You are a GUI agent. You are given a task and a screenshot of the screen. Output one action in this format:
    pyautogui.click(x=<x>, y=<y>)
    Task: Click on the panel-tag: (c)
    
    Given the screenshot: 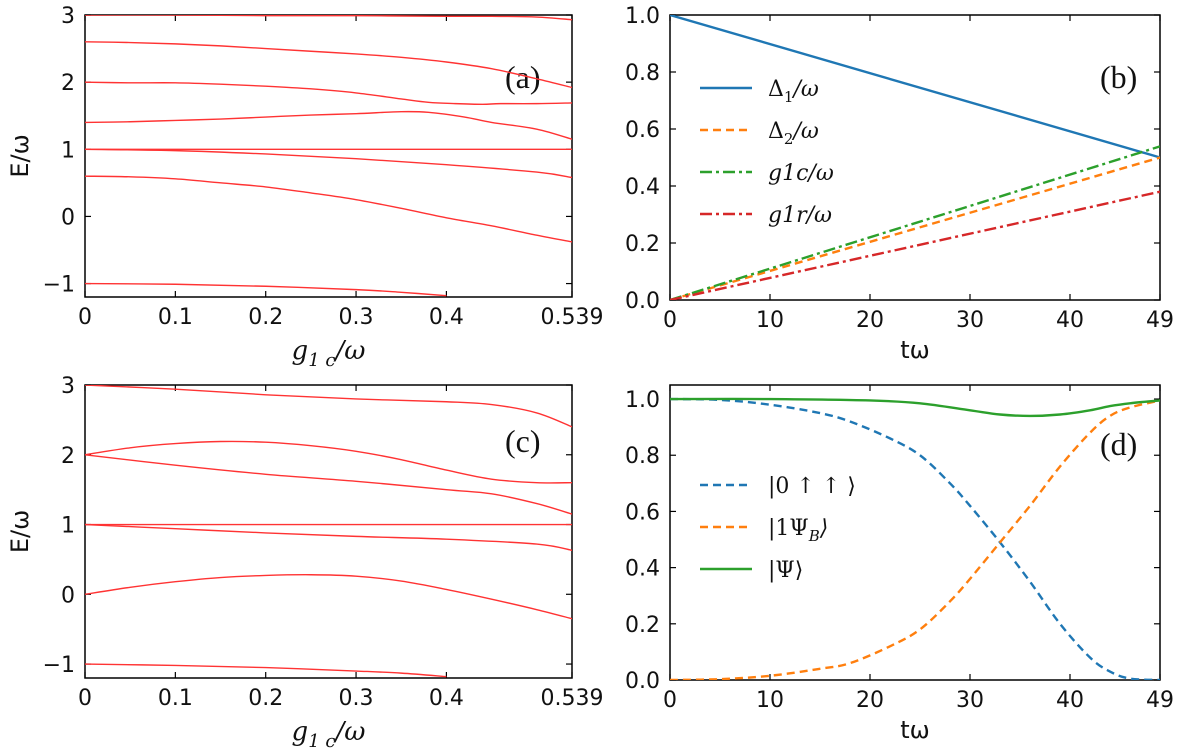 What is the action you would take?
    pyautogui.click(x=523, y=441)
    